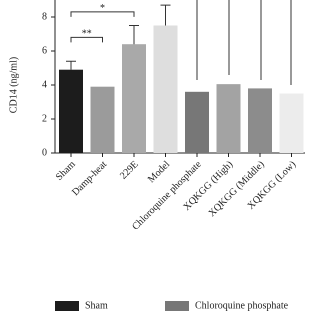  Describe the element at coordinates (44, 118) in the screenshot. I see `y-tick-label: 2` at that location.